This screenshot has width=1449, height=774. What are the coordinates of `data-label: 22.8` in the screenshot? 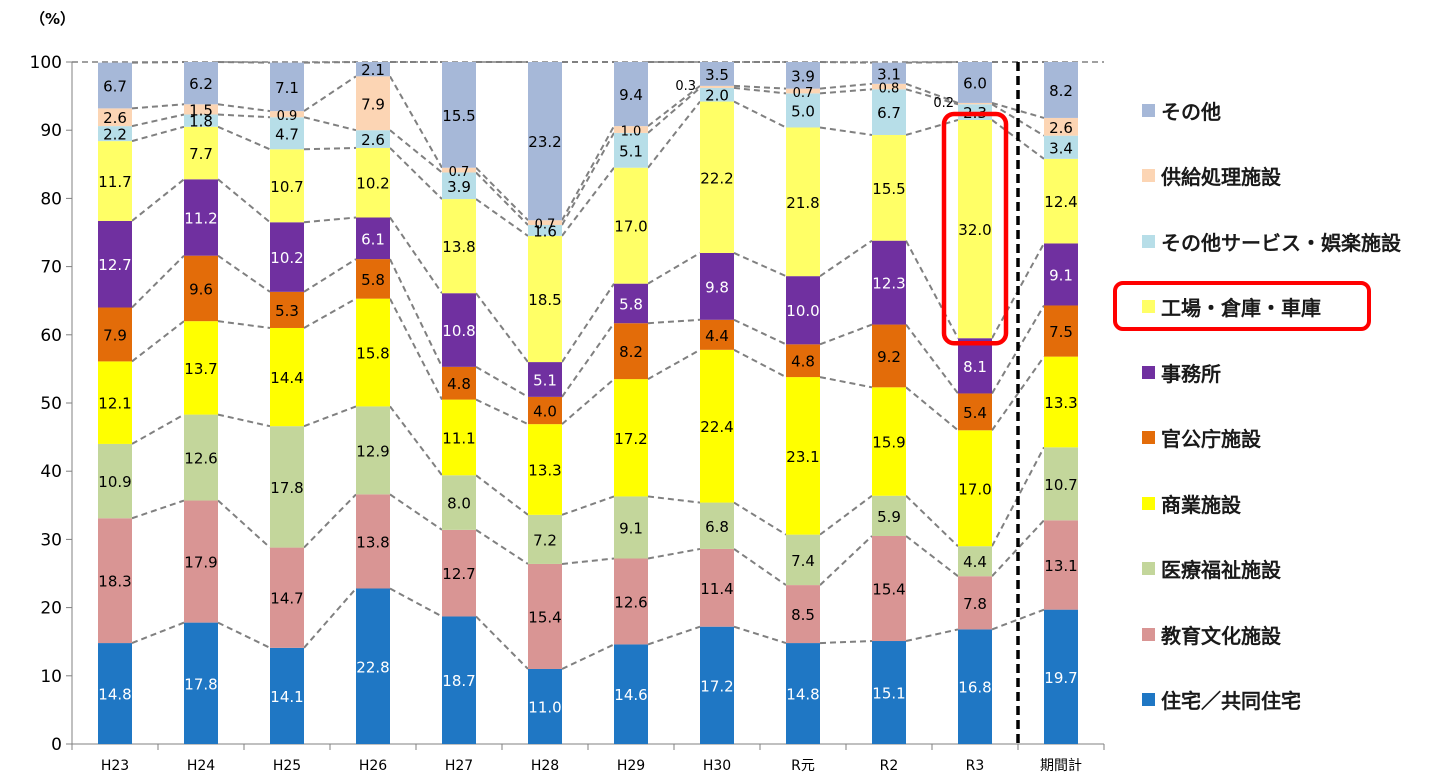 It's located at (372, 667).